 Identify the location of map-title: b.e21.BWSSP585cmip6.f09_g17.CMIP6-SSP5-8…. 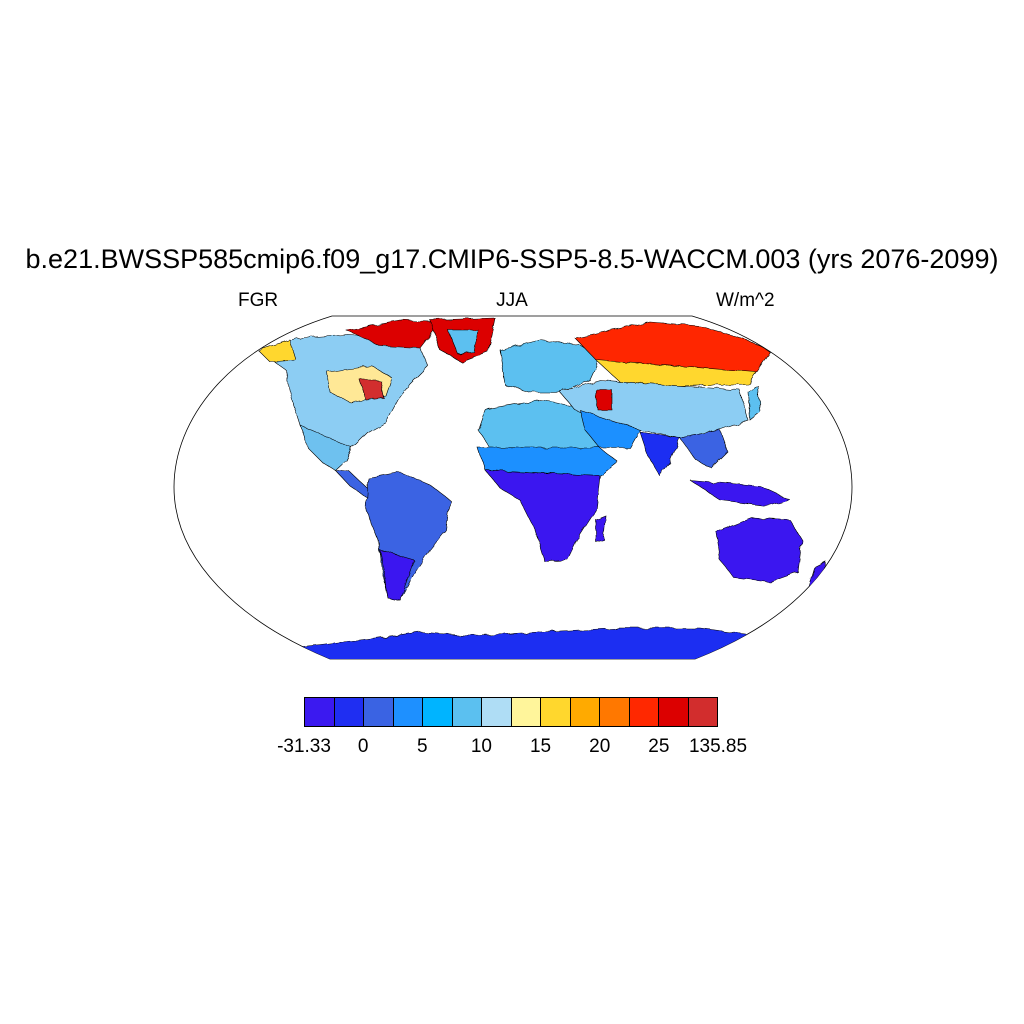
(512, 259).